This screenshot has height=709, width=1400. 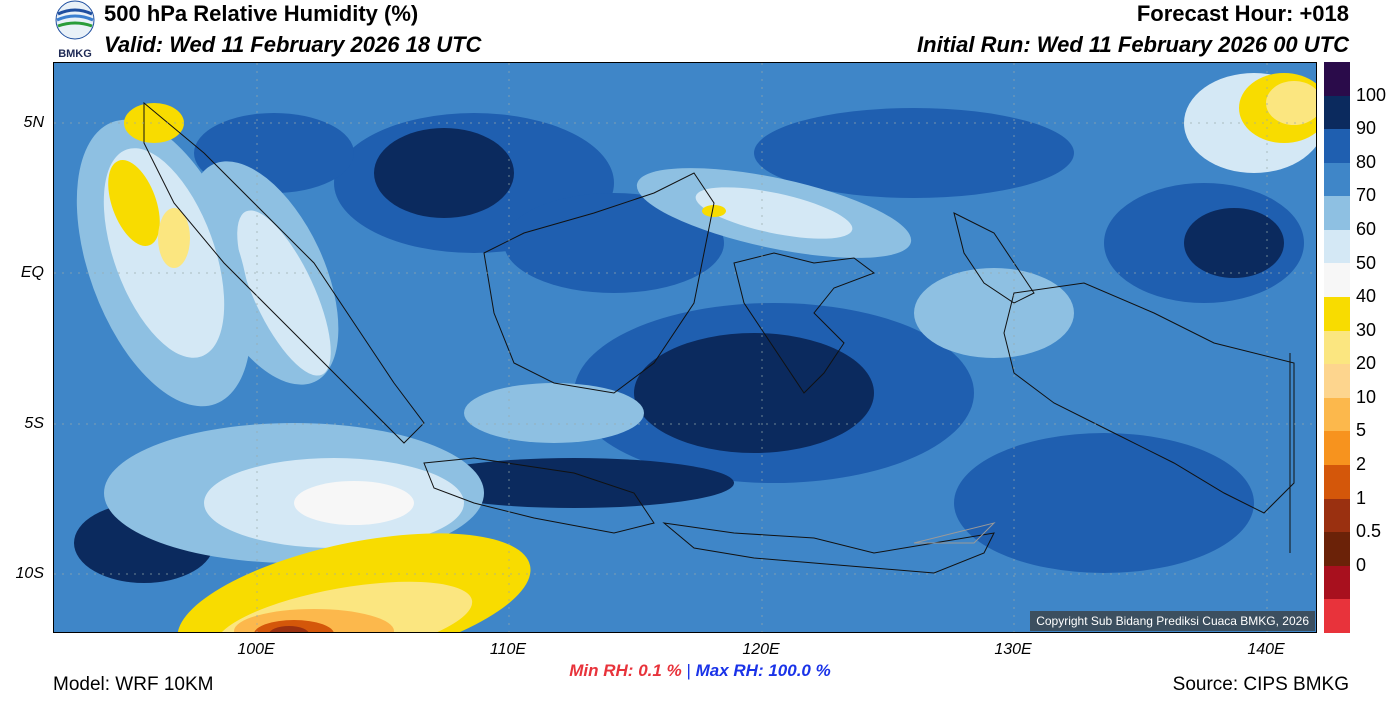 What do you see at coordinates (34, 423) in the screenshot?
I see `lat-label-5s: 5S` at bounding box center [34, 423].